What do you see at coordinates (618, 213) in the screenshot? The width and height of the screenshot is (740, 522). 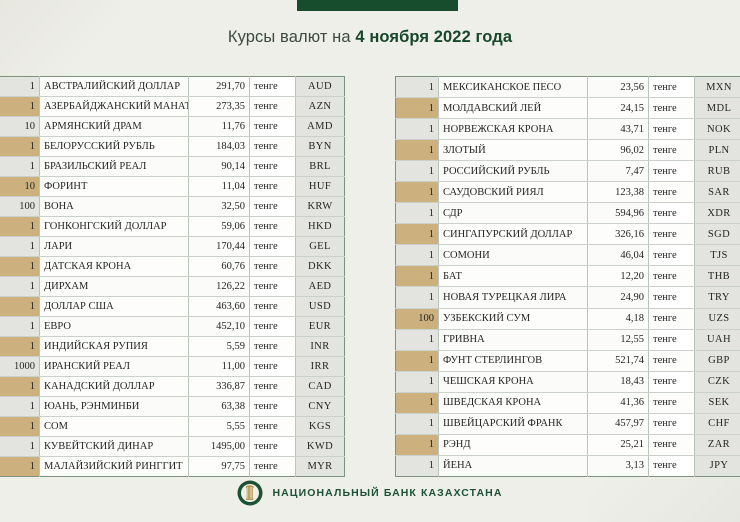 I see `rate-value: 594,96` at bounding box center [618, 213].